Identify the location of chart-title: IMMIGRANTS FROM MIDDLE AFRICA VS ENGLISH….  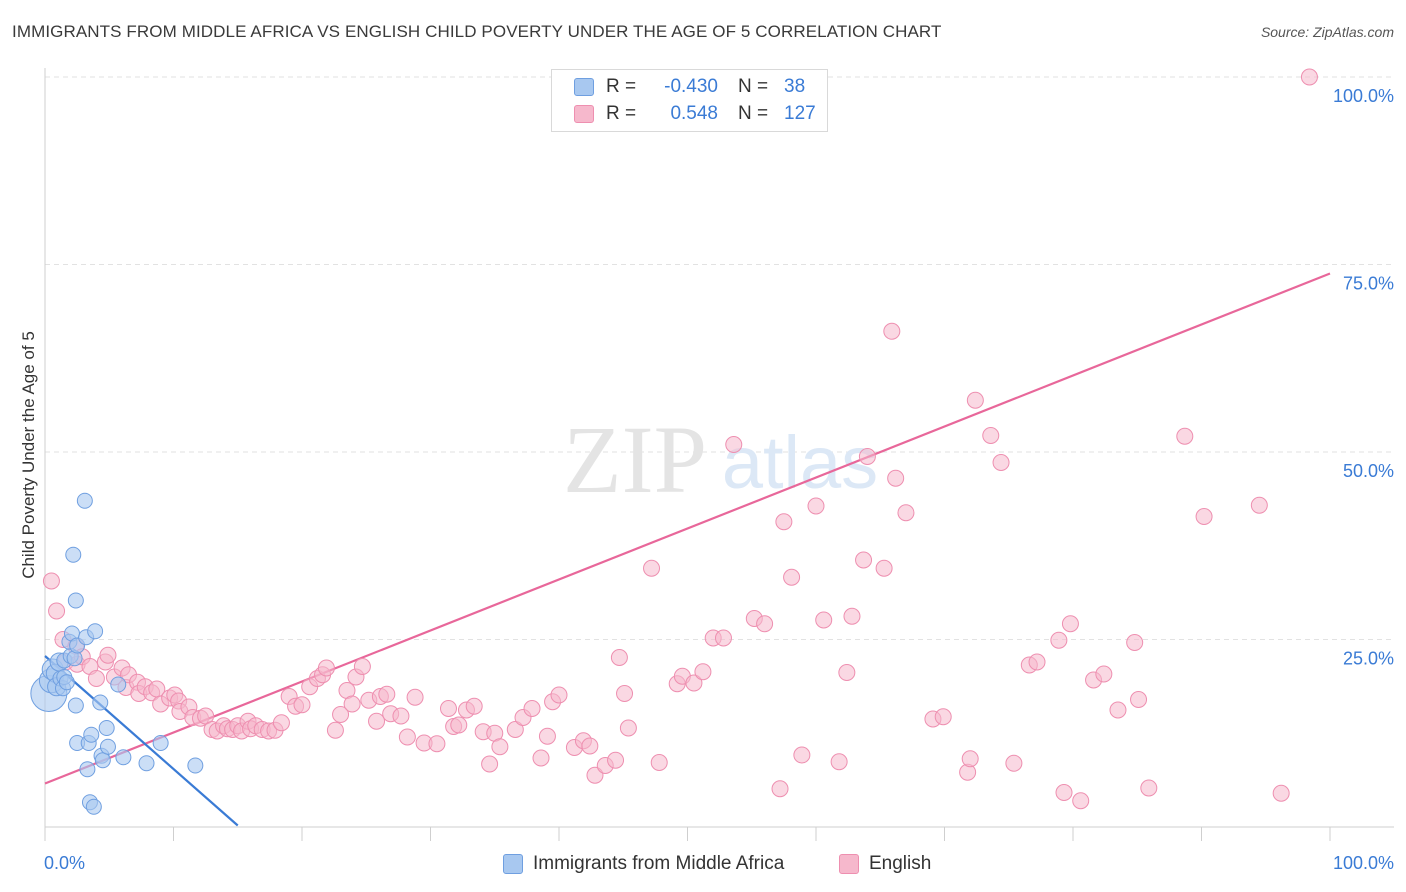
(477, 31).